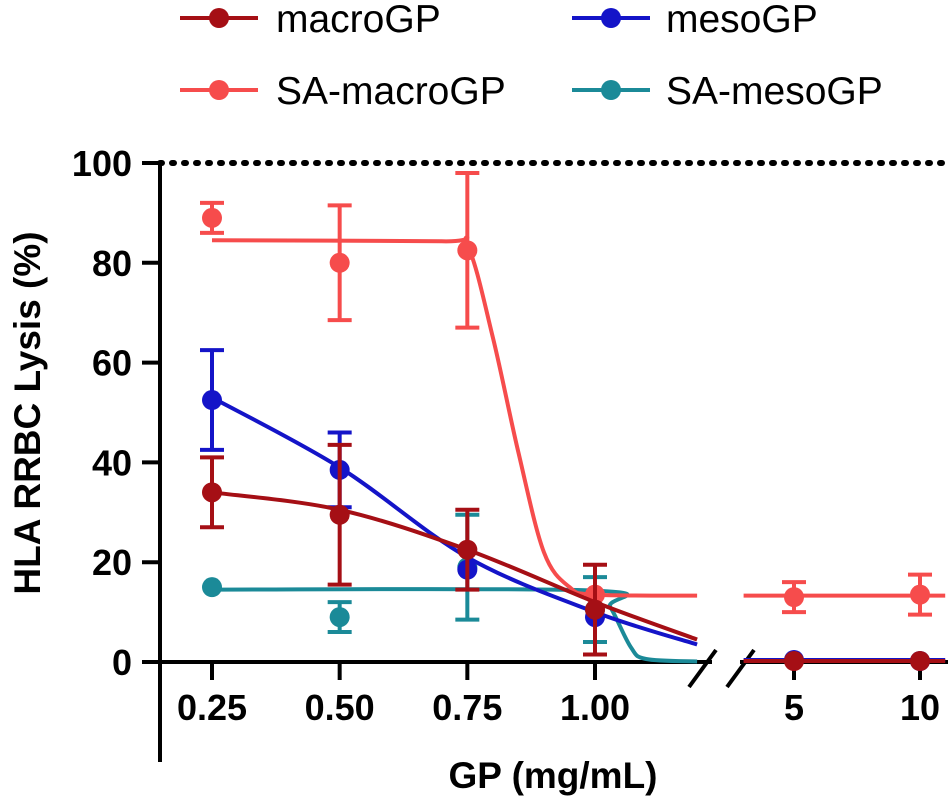  Describe the element at coordinates (742, 20) in the screenshot. I see `legend-label-mesoGP: mesoGP` at that location.